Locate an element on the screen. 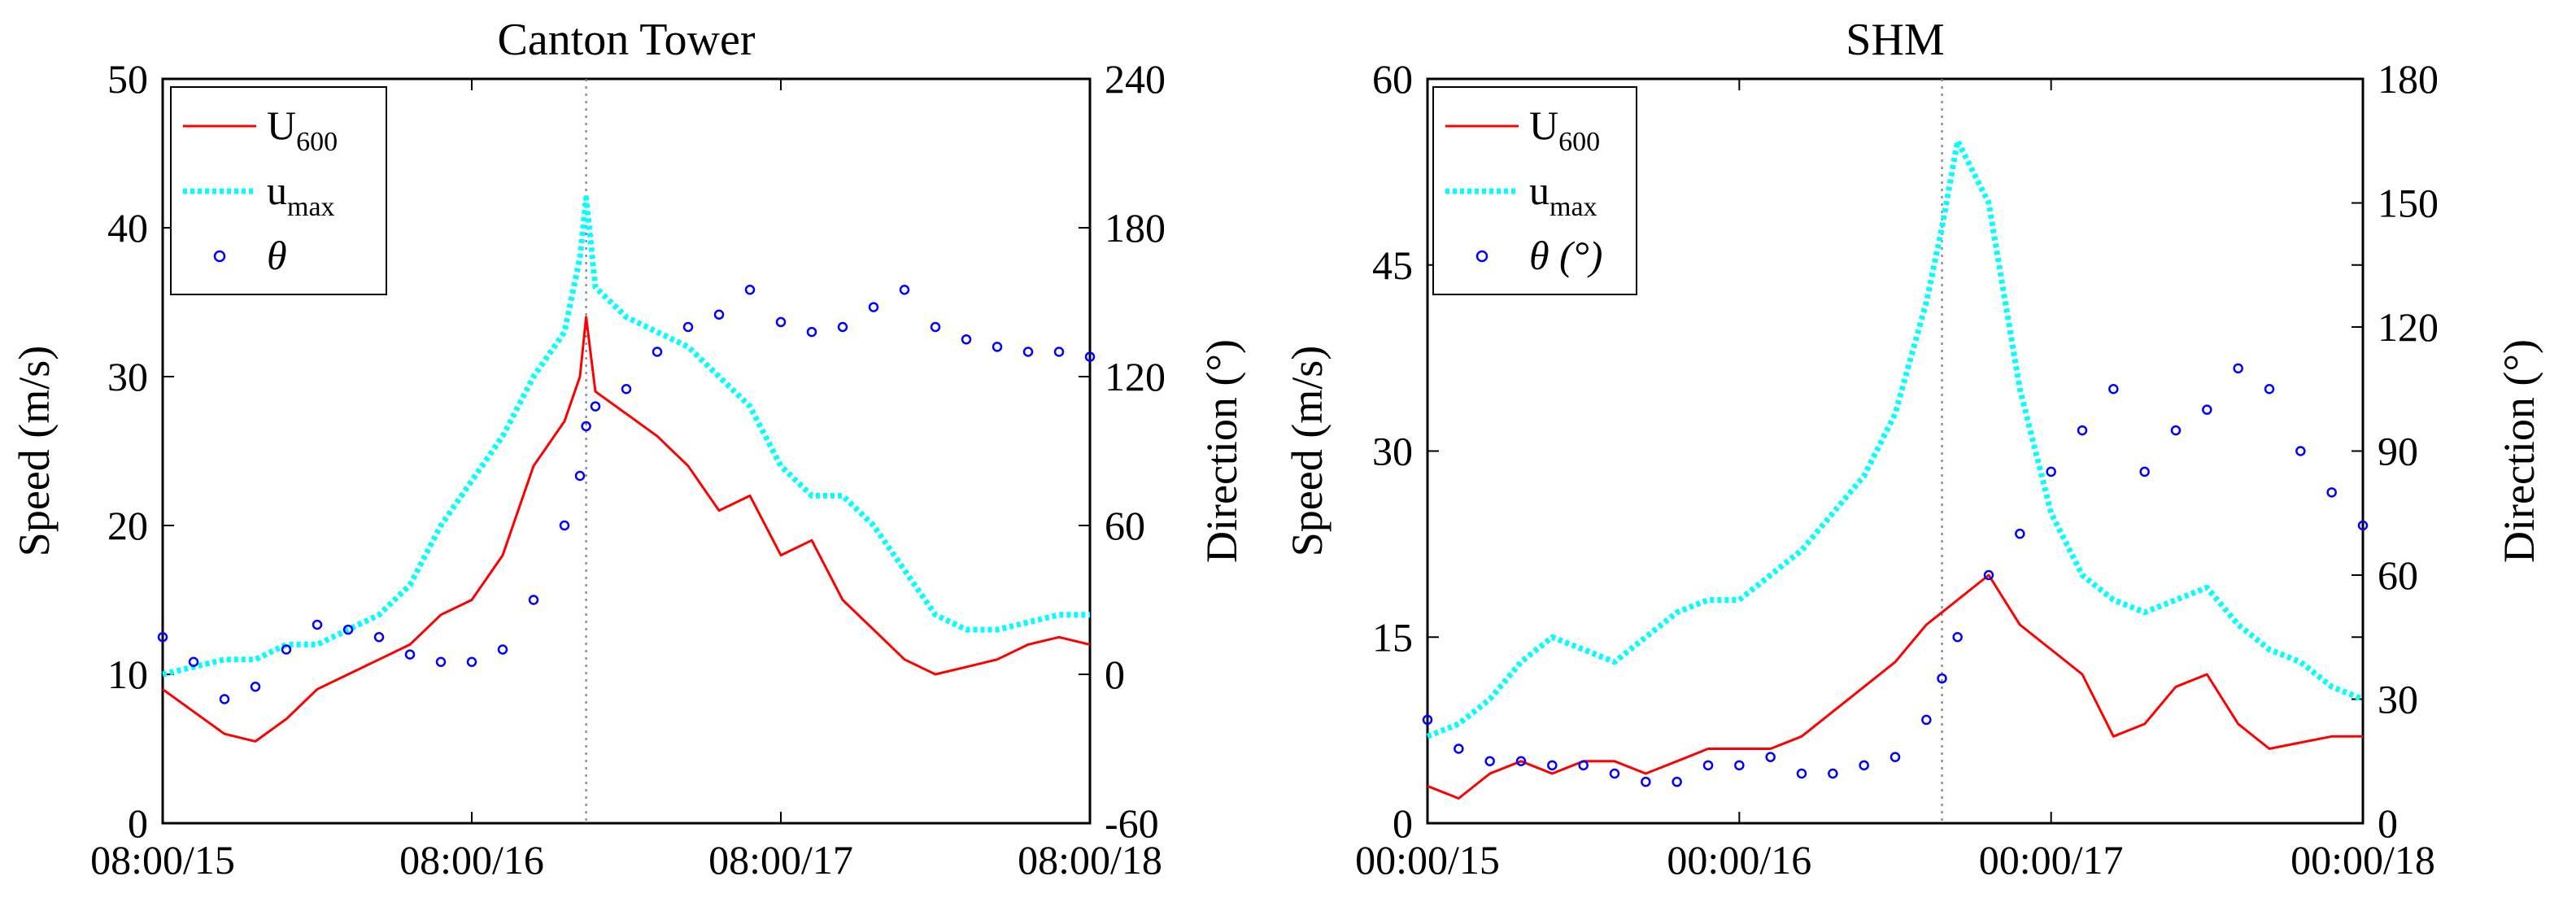 This screenshot has width=2576, height=920. y2-tick-label: 30 is located at coordinates (2398, 699).